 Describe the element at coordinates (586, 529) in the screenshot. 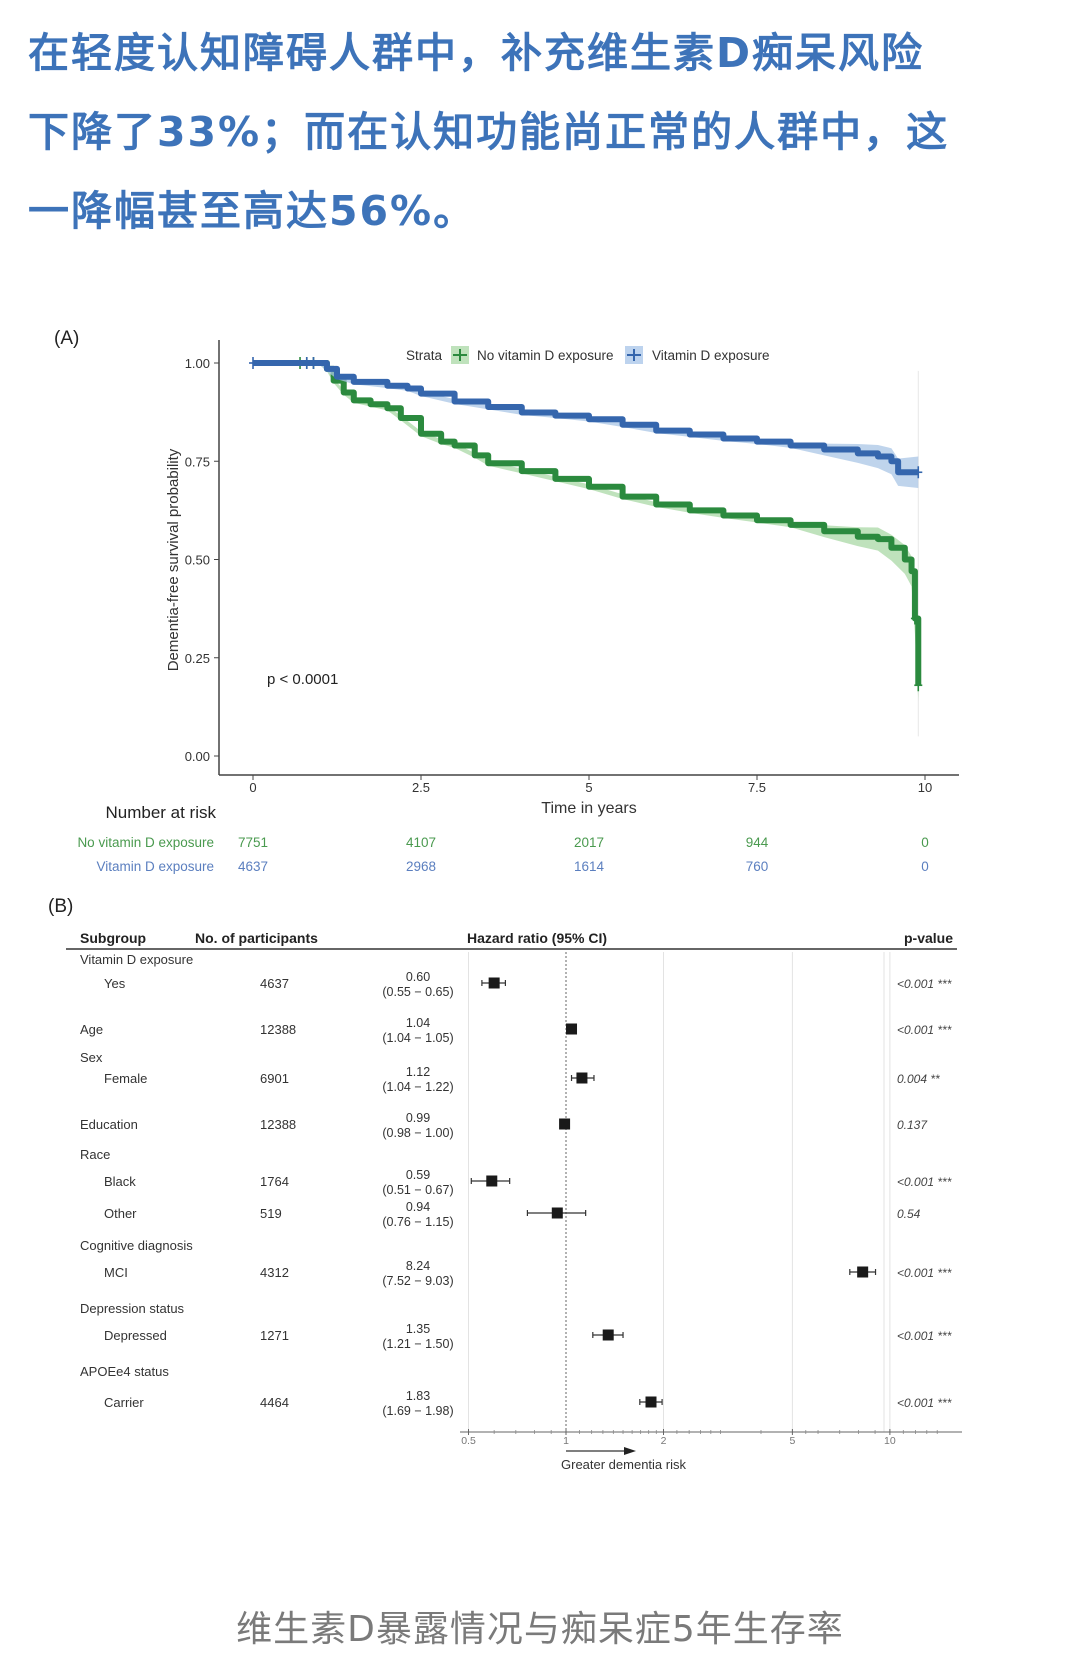

I see `km-curves` at that location.